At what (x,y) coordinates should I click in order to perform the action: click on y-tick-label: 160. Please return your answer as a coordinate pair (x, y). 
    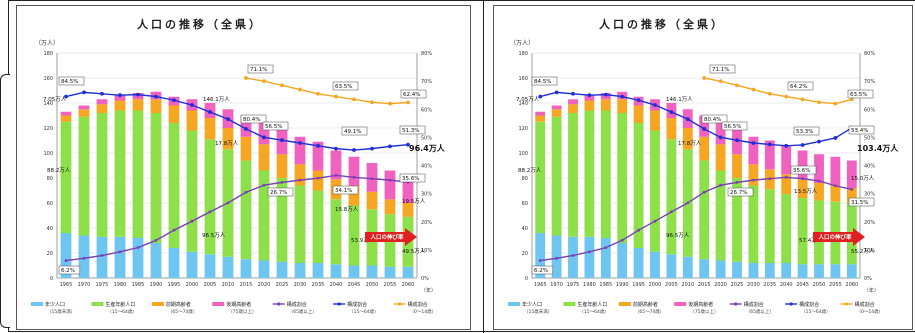
    Looking at the image, I should click on (523, 79).